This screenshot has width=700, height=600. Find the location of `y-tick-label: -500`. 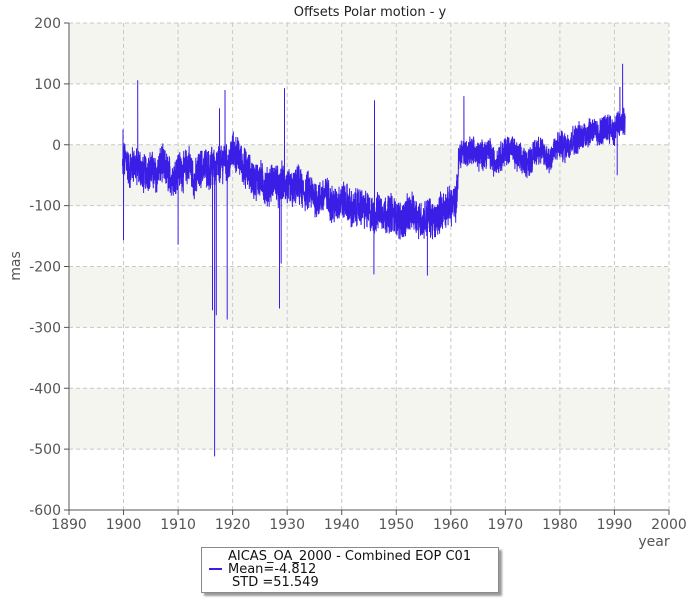

y-tick-label: -500 is located at coordinates (45, 450).